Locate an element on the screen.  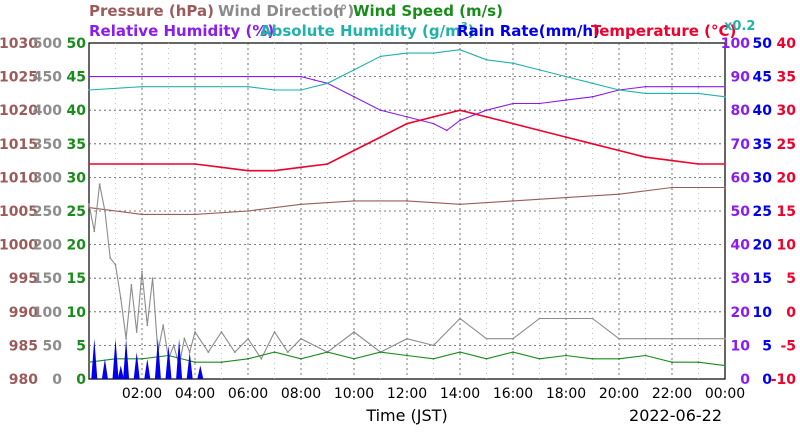
y-tick-label-wind-speed: 15 is located at coordinates (76, 279).